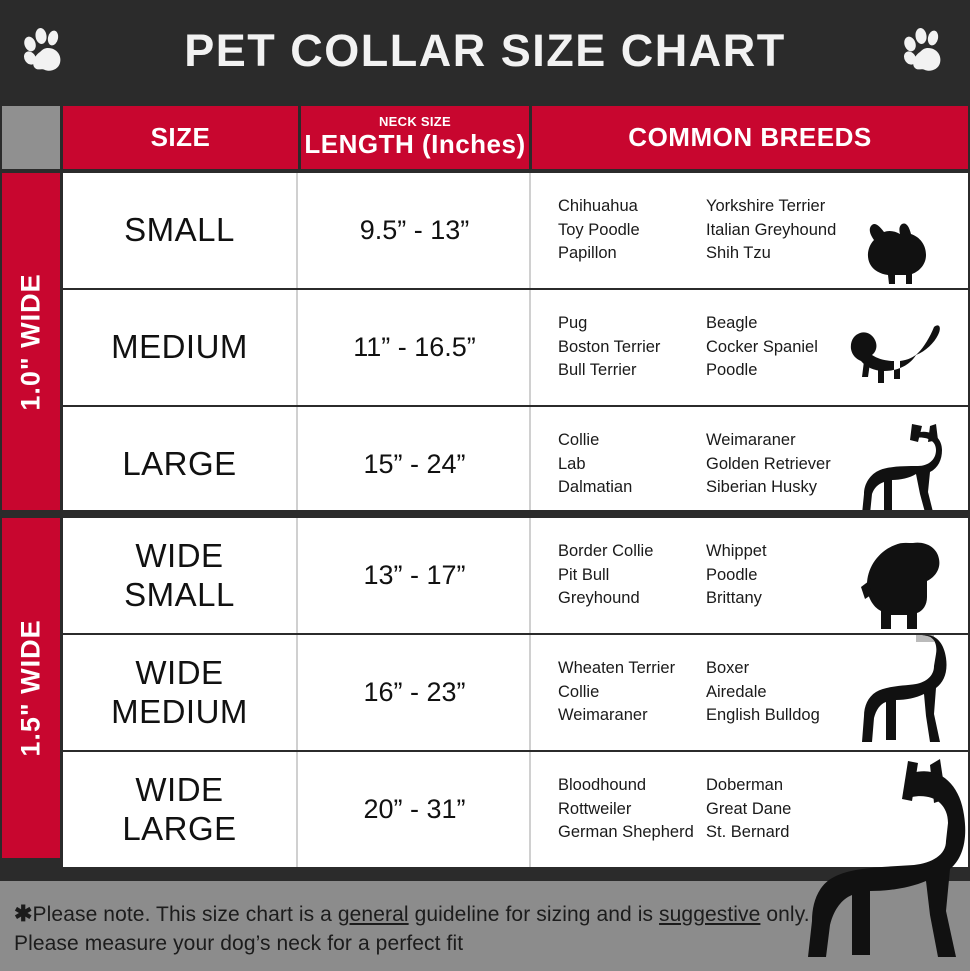 The image size is (970, 971). I want to click on length-value: 20” - 31”, so click(414, 809).